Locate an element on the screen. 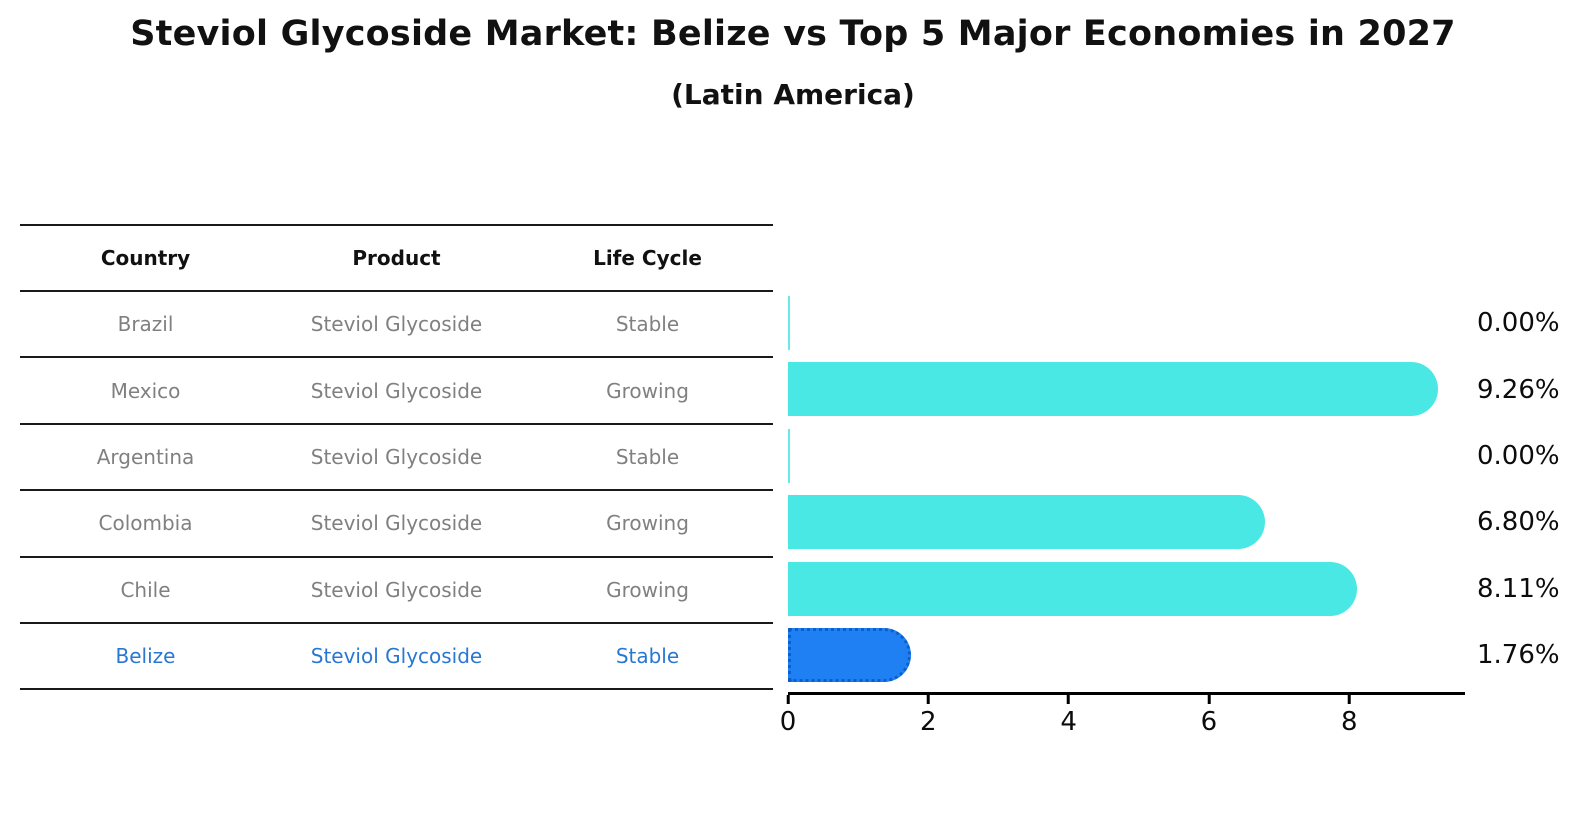 The width and height of the screenshot is (1586, 823). table-header-row: Country Product Life Cycle is located at coordinates (396, 259).